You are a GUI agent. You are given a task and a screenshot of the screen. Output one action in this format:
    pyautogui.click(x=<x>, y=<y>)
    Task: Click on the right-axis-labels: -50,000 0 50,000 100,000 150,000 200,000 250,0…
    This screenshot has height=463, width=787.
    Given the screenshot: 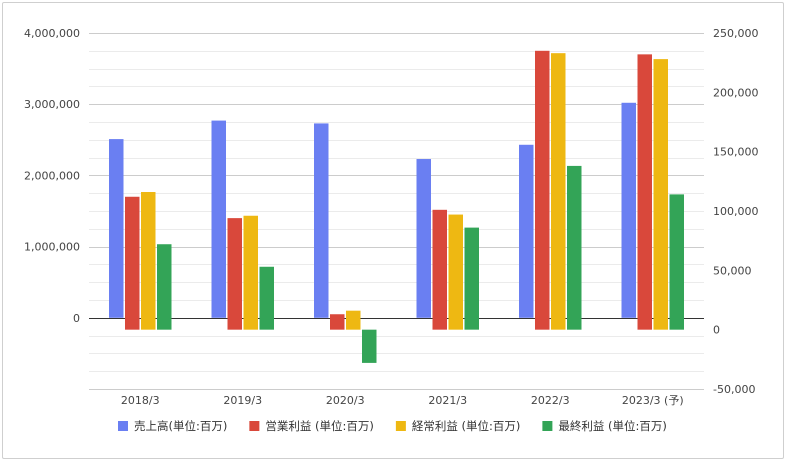 What is the action you would take?
    pyautogui.click(x=736, y=211)
    